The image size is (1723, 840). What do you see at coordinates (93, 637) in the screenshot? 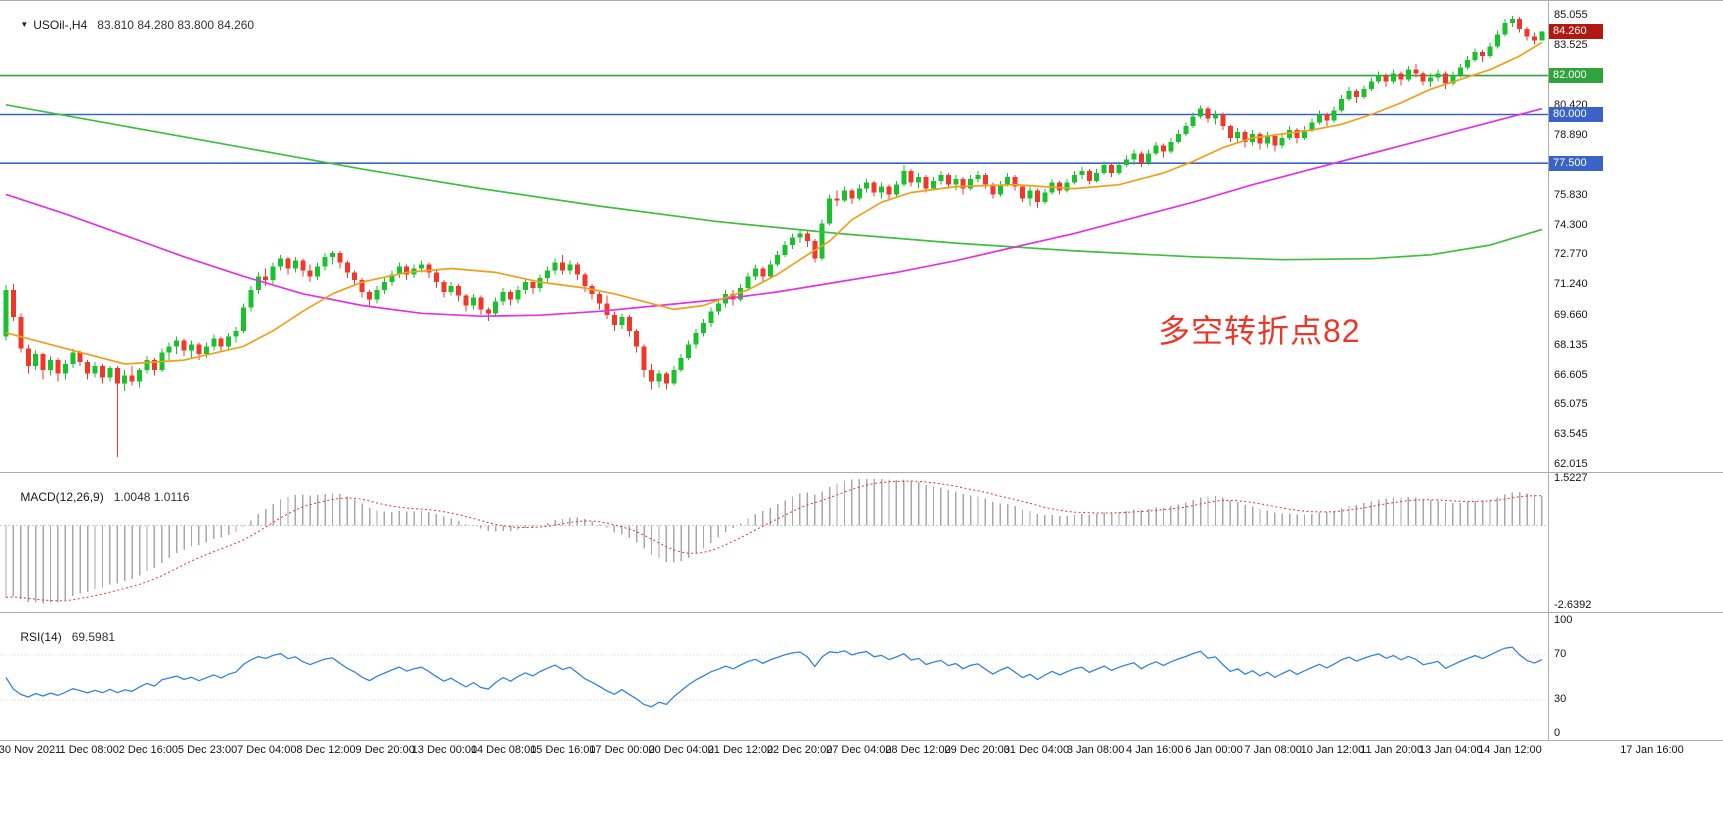
I see `rsi-value: 69.5981` at bounding box center [93, 637].